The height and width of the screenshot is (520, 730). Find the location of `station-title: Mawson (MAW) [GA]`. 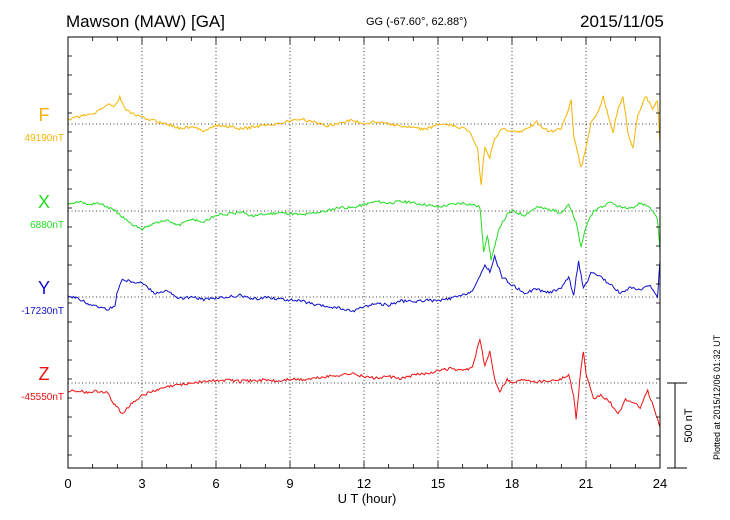

station-title: Mawson (MAW) [GA] is located at coordinates (145, 21).